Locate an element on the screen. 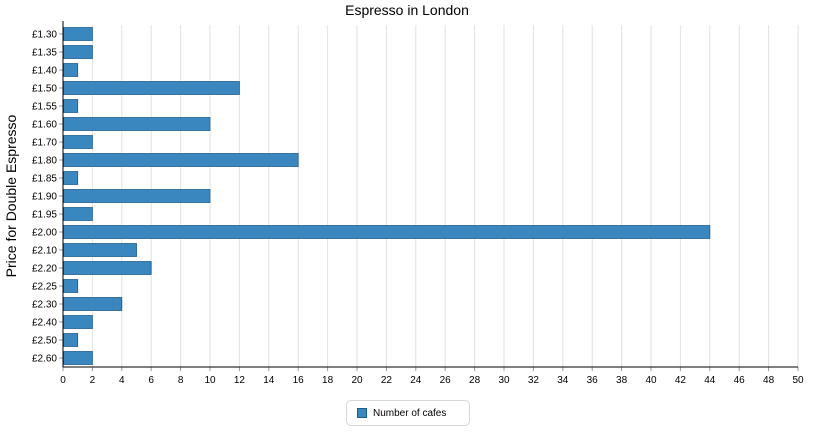 This screenshot has height=434, width=819. y-tick-label: £1.40 is located at coordinates (44, 71).